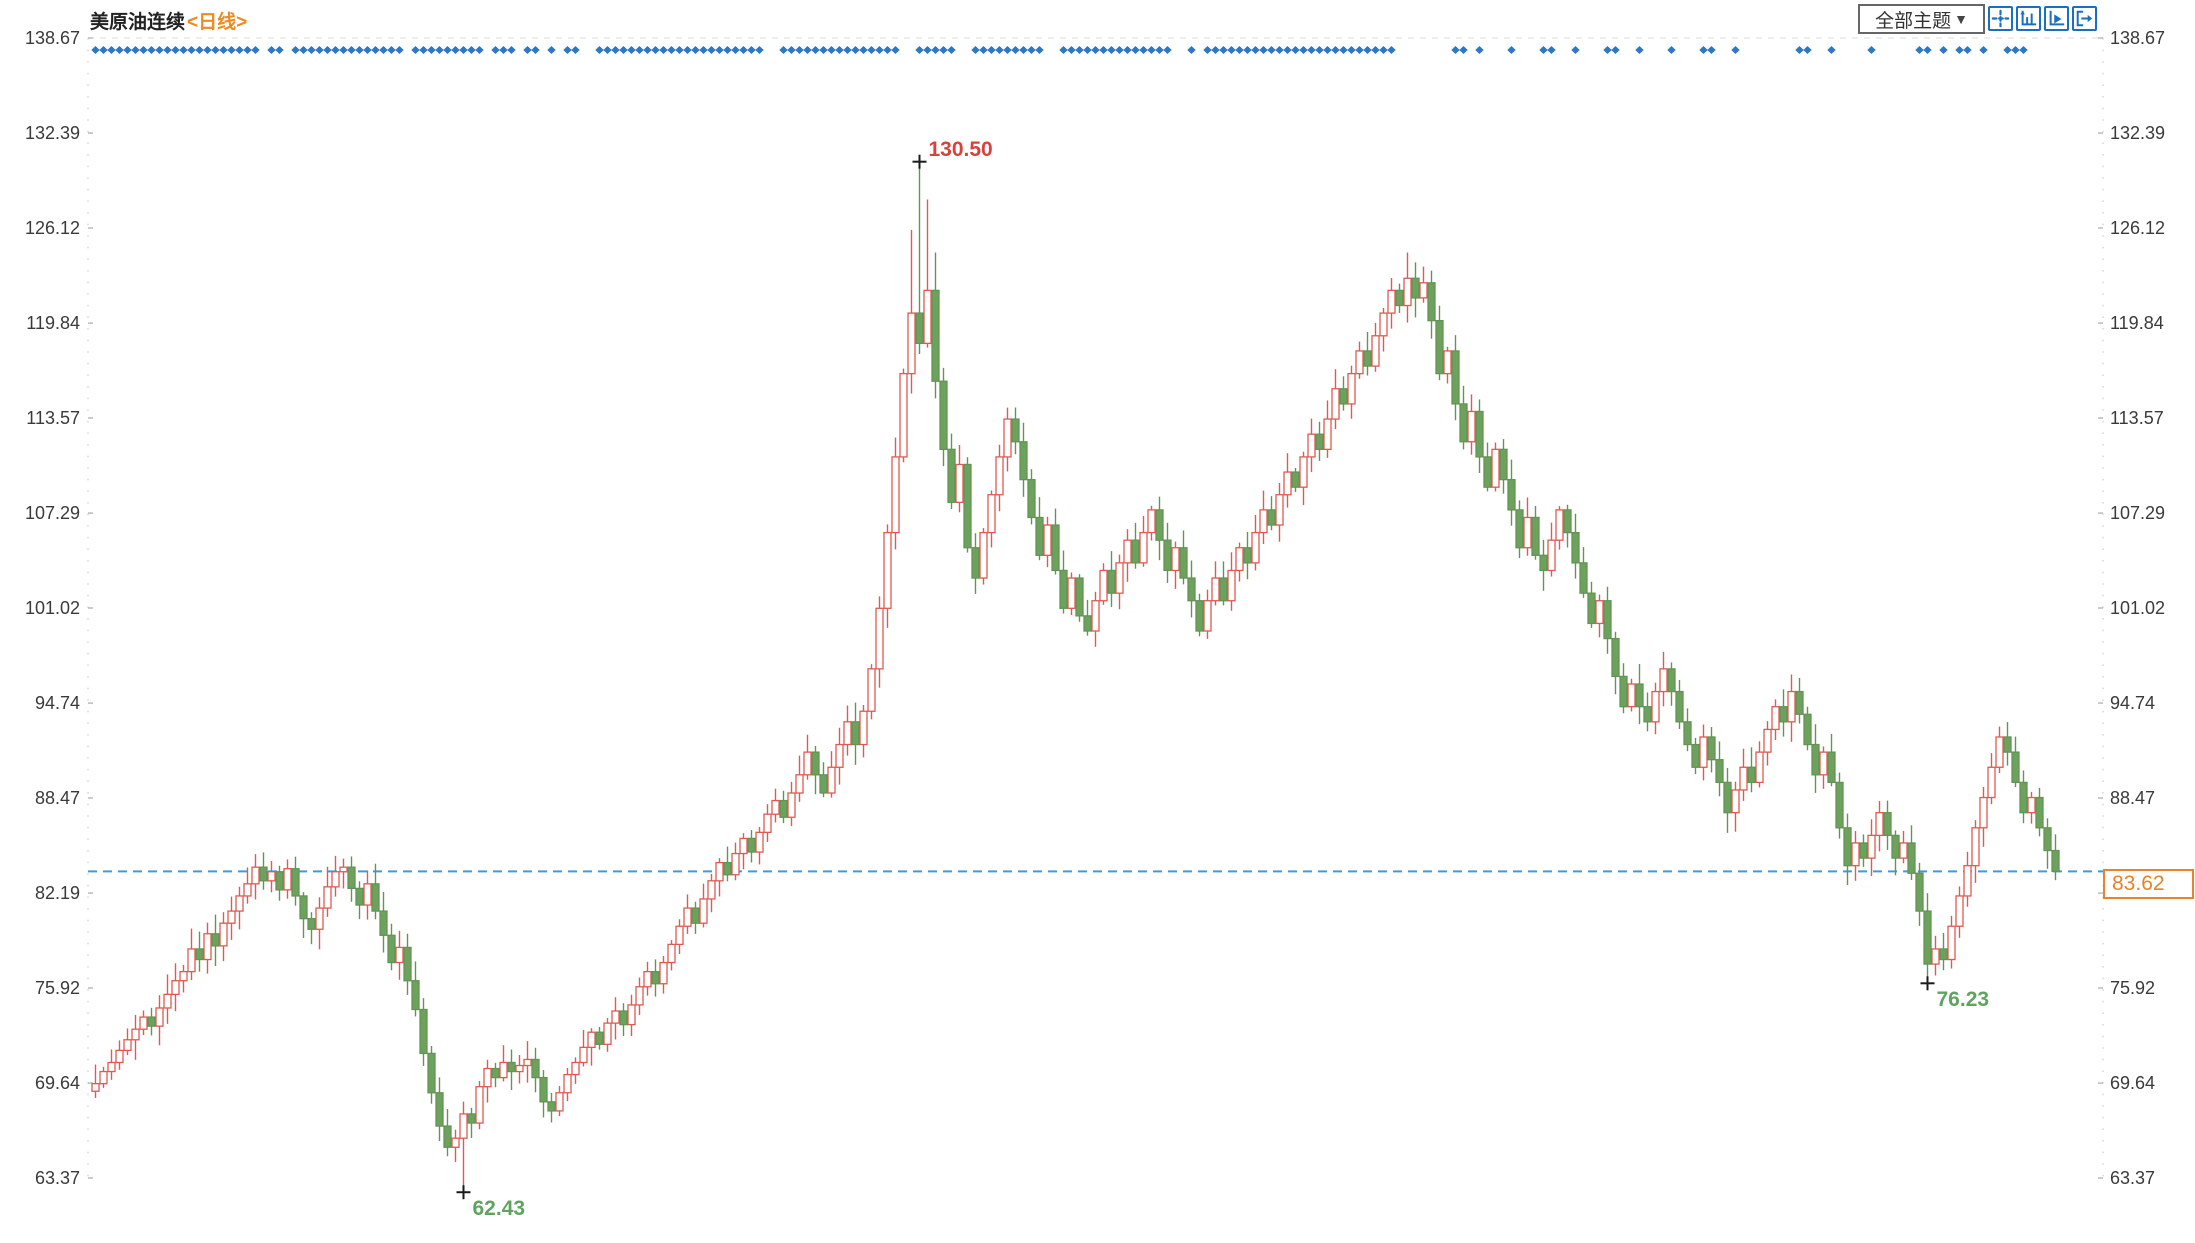 The height and width of the screenshot is (1243, 2195). I want to click on move-crosshair-icon, so click(2000, 18).